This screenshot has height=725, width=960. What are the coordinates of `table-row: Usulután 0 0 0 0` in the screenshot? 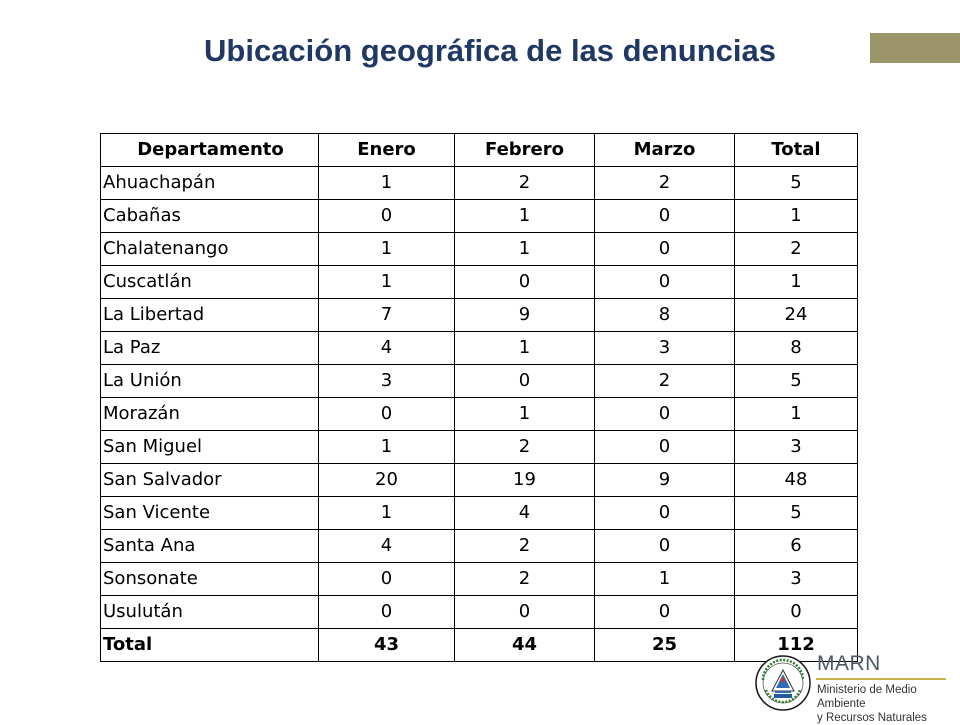 It's located at (479, 612).